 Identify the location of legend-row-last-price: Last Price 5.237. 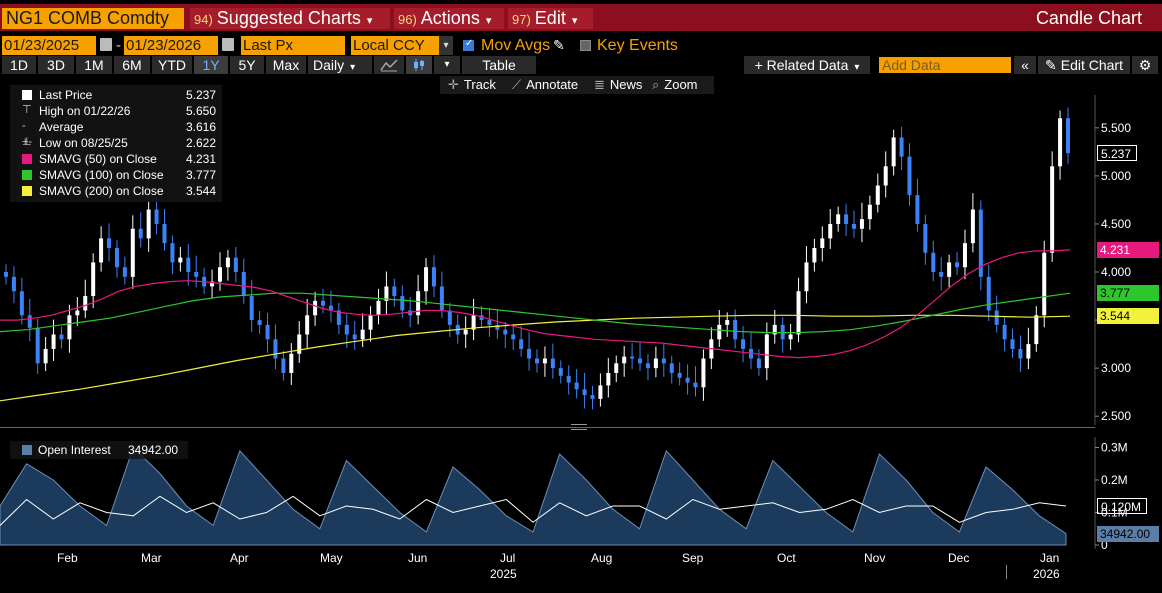
(116, 95).